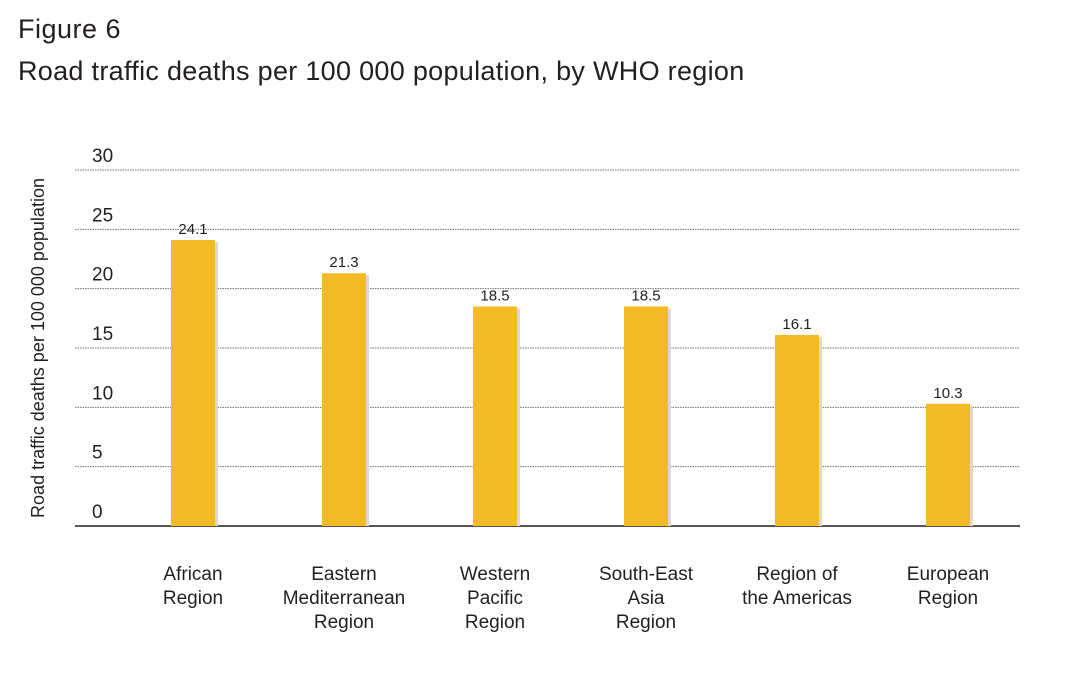  What do you see at coordinates (70, 29) in the screenshot?
I see `figure-label: Figure 6` at bounding box center [70, 29].